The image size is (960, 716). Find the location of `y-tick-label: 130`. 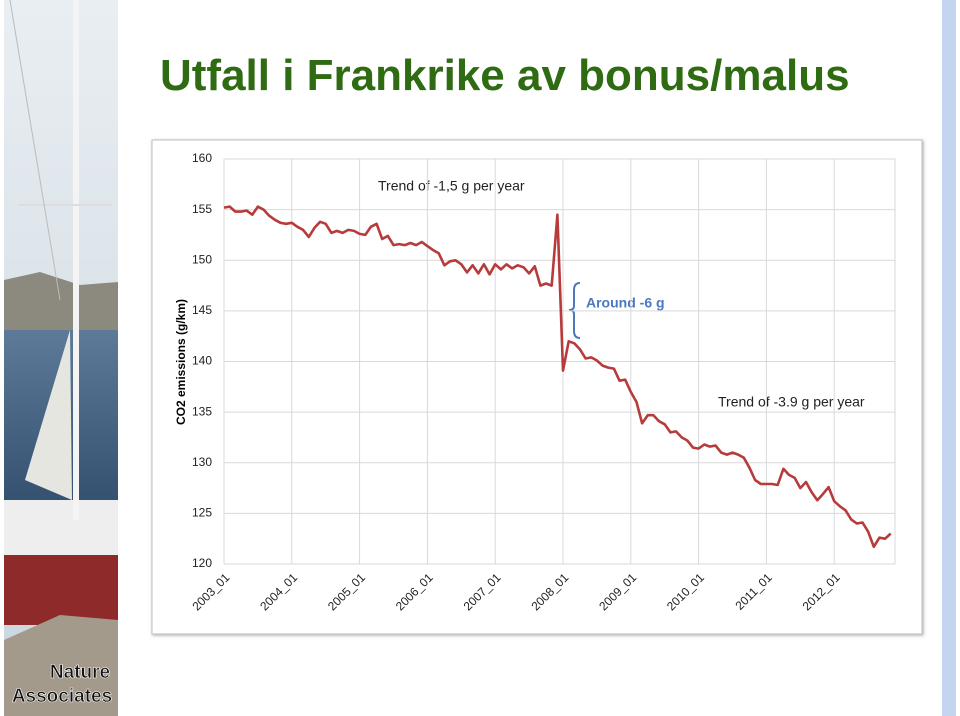

y-tick-label: 130 is located at coordinates (202, 462).